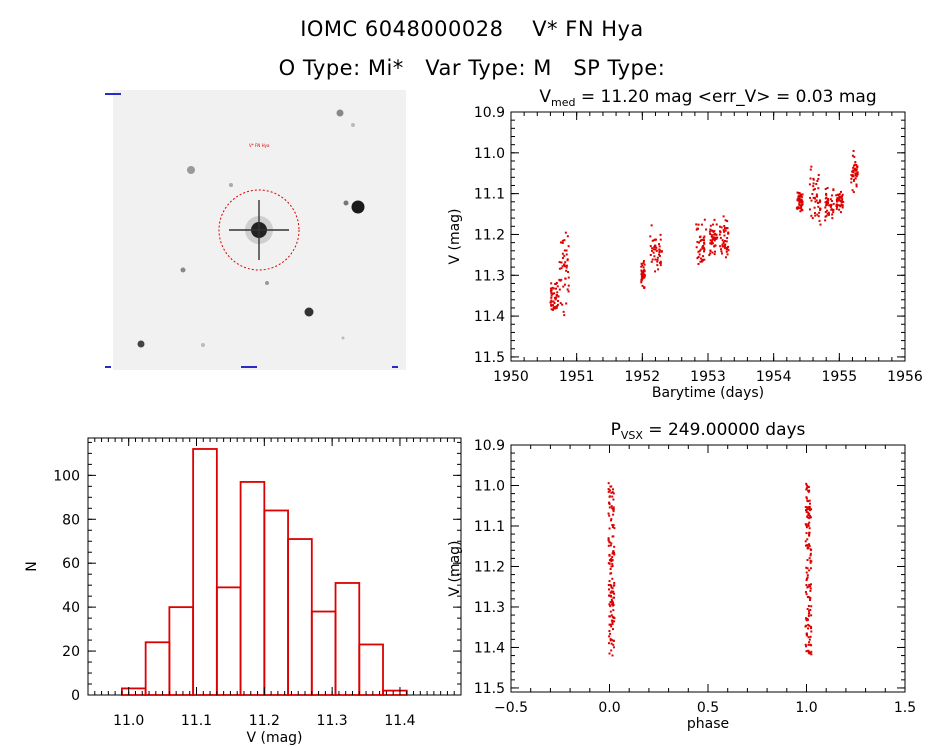 This screenshot has width=944, height=747. I want to click on x-tick-label: 1.0, so click(806, 708).